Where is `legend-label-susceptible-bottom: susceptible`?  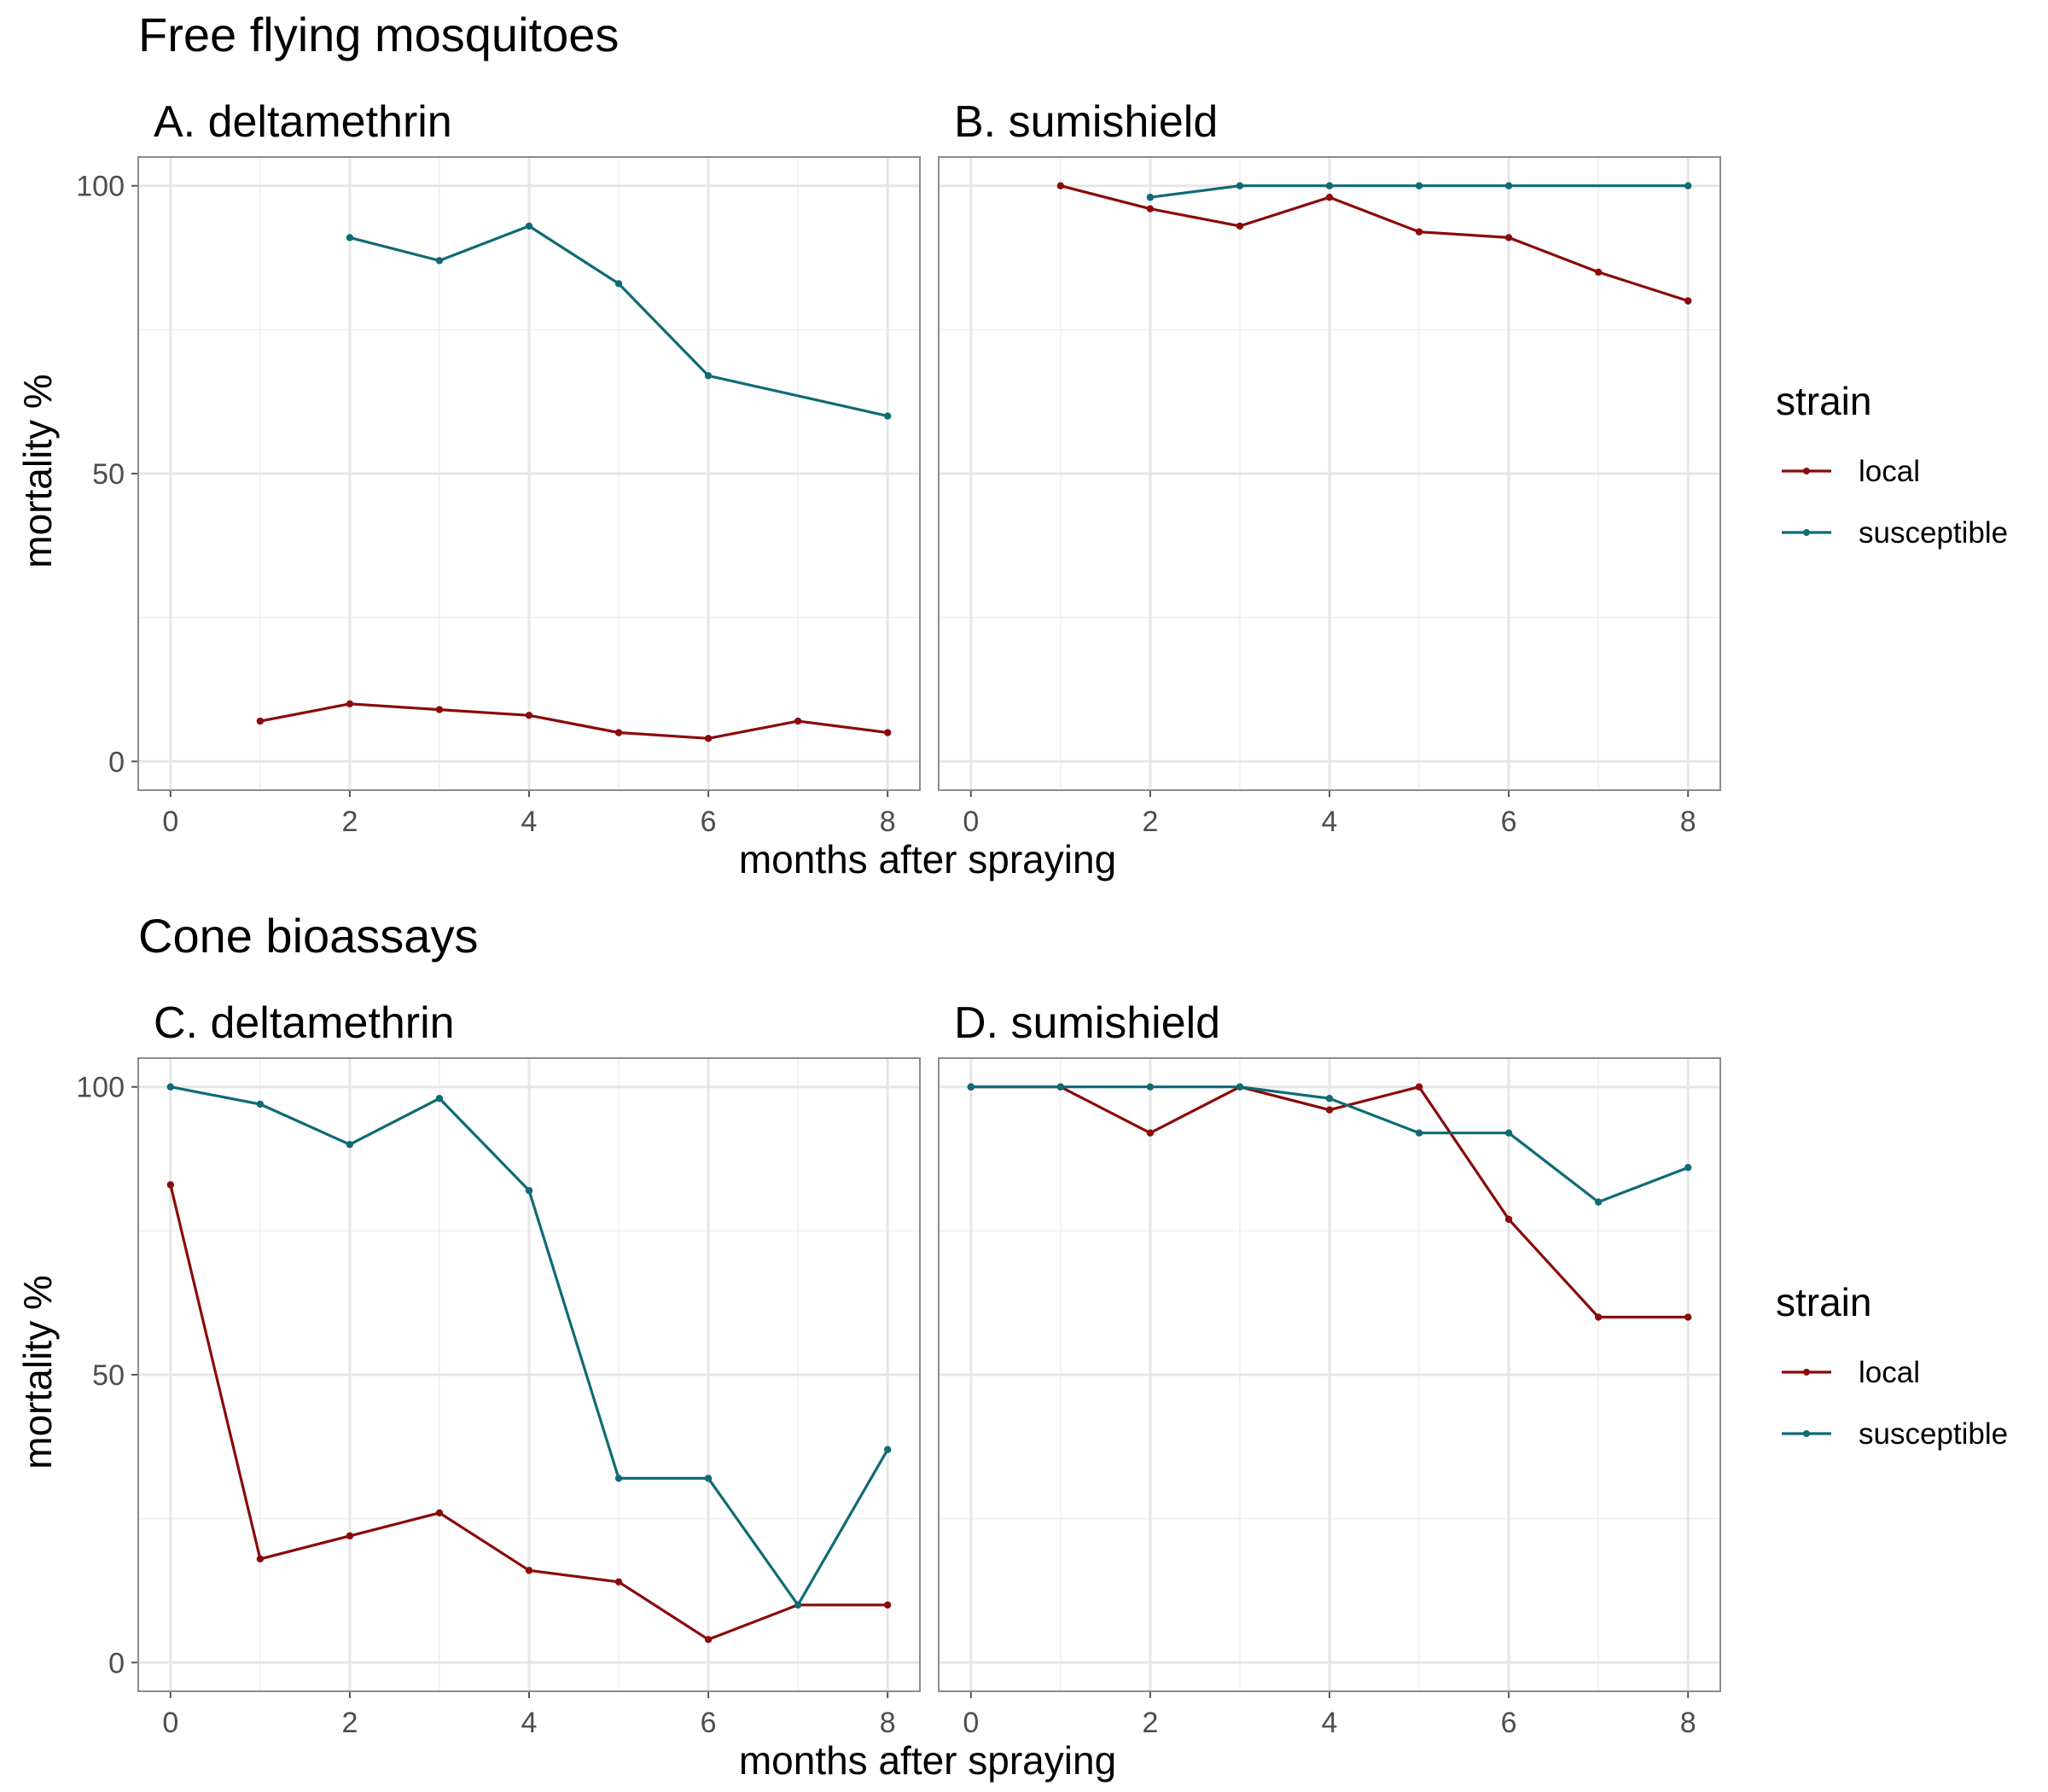
legend-label-susceptible-bottom: susceptible is located at coordinates (1934, 1434).